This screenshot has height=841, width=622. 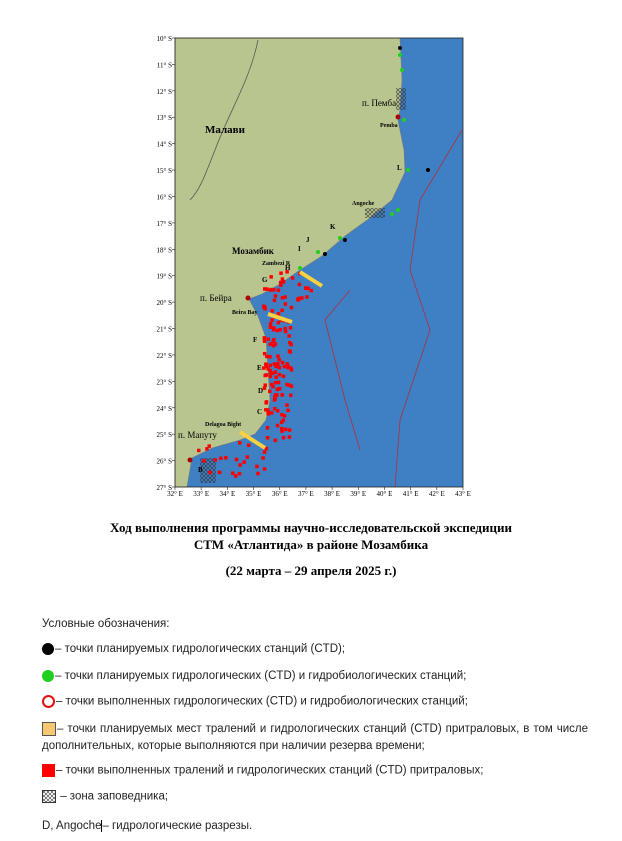 I want to click on legend-text: – гидрологические разрезы., so click(x=177, y=826).